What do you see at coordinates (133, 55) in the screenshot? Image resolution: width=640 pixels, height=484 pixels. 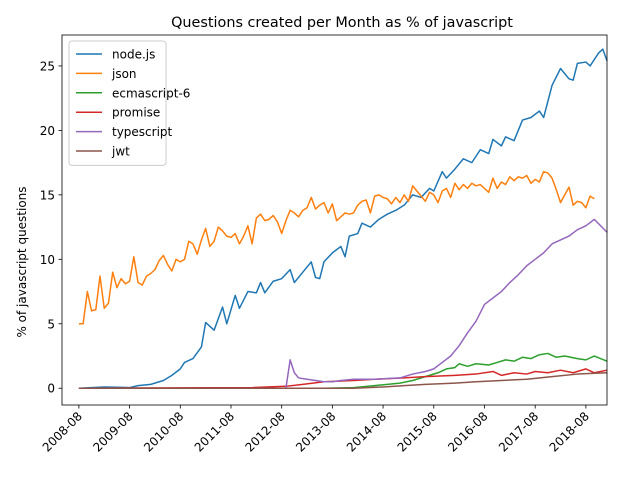 I see `legend-label: node.js` at bounding box center [133, 55].